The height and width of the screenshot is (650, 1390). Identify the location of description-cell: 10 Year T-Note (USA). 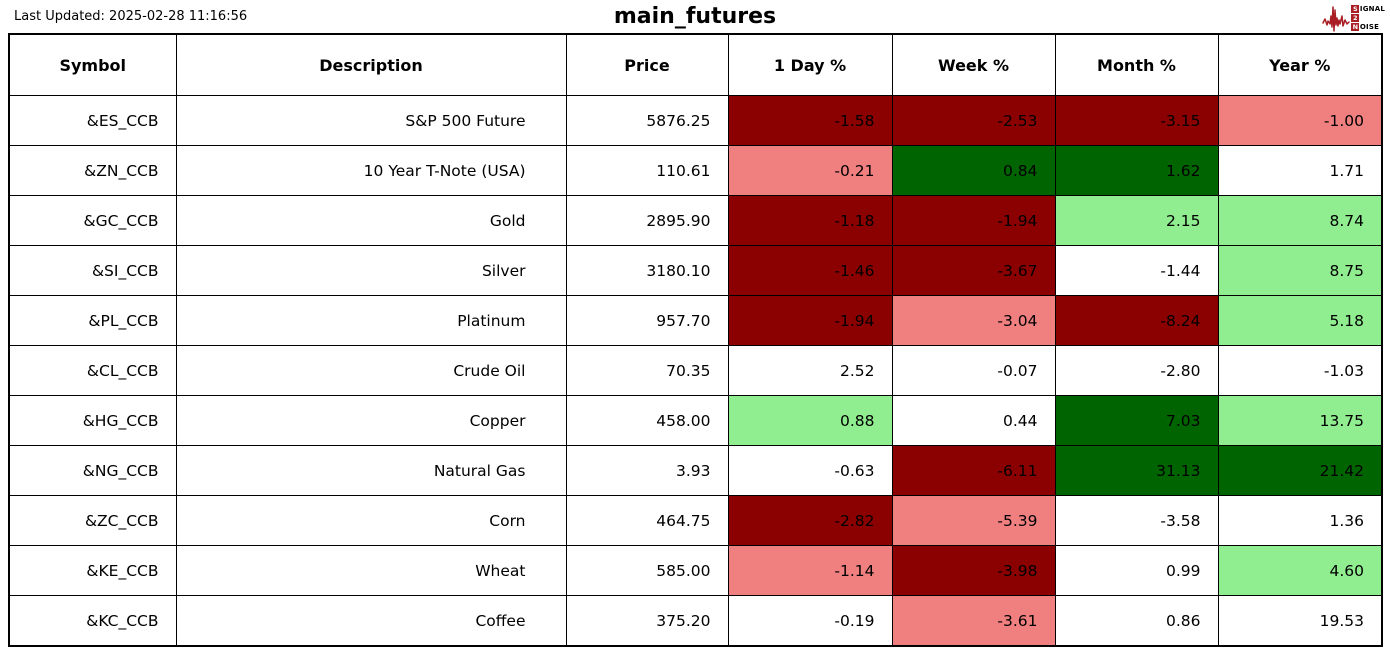
(371, 170).